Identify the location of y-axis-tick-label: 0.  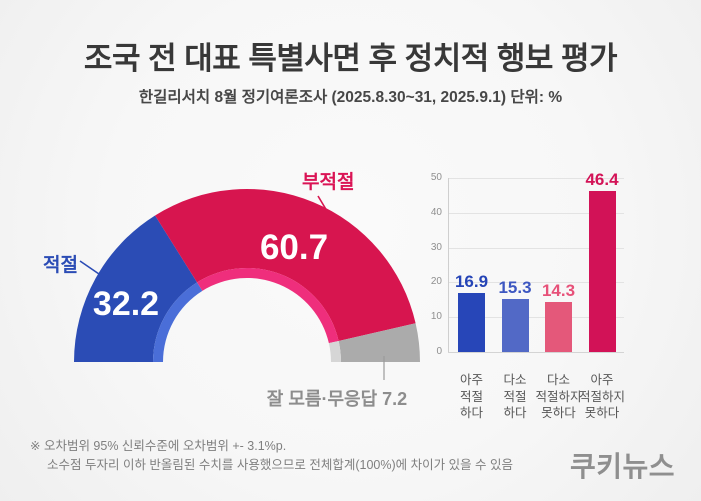
(439, 351).